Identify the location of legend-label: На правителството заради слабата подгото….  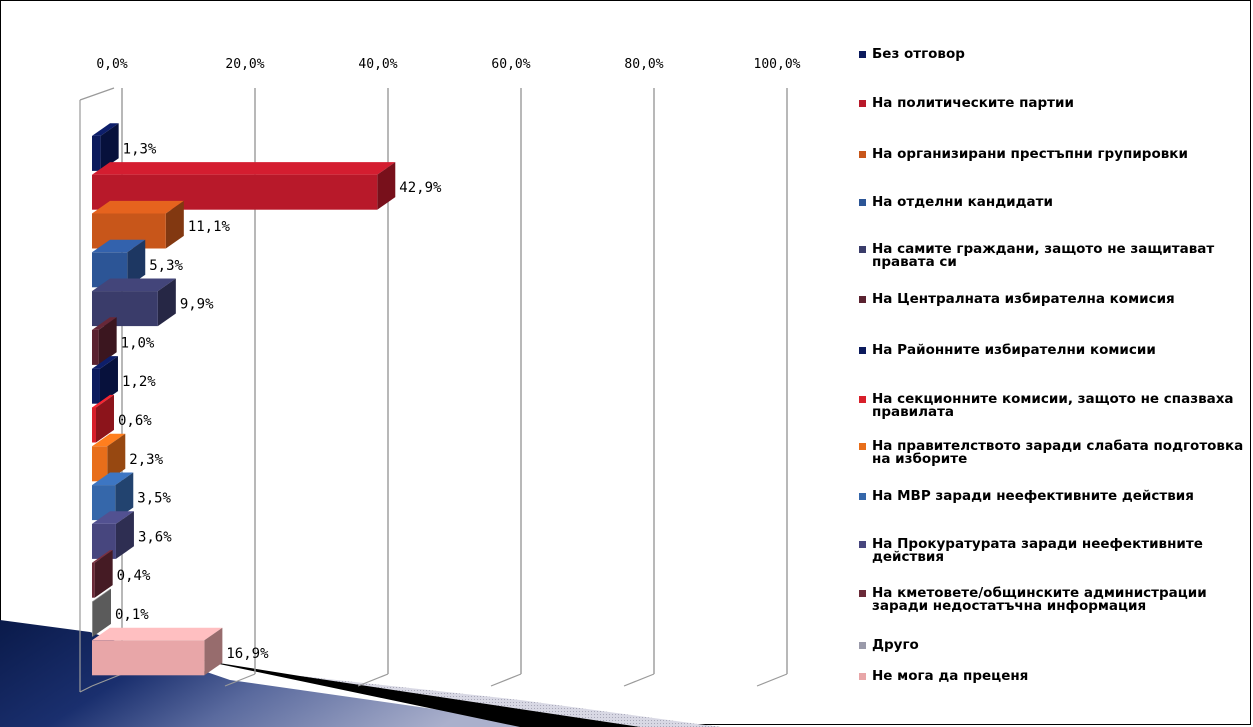
(1058, 452).